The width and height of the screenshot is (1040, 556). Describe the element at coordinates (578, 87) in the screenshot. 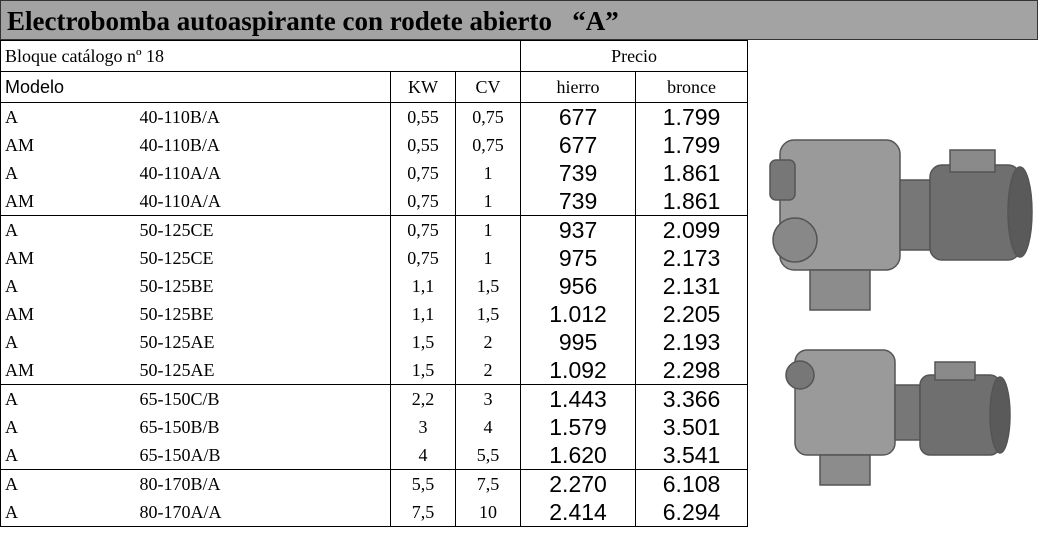

I see `column-header: hierro` at that location.